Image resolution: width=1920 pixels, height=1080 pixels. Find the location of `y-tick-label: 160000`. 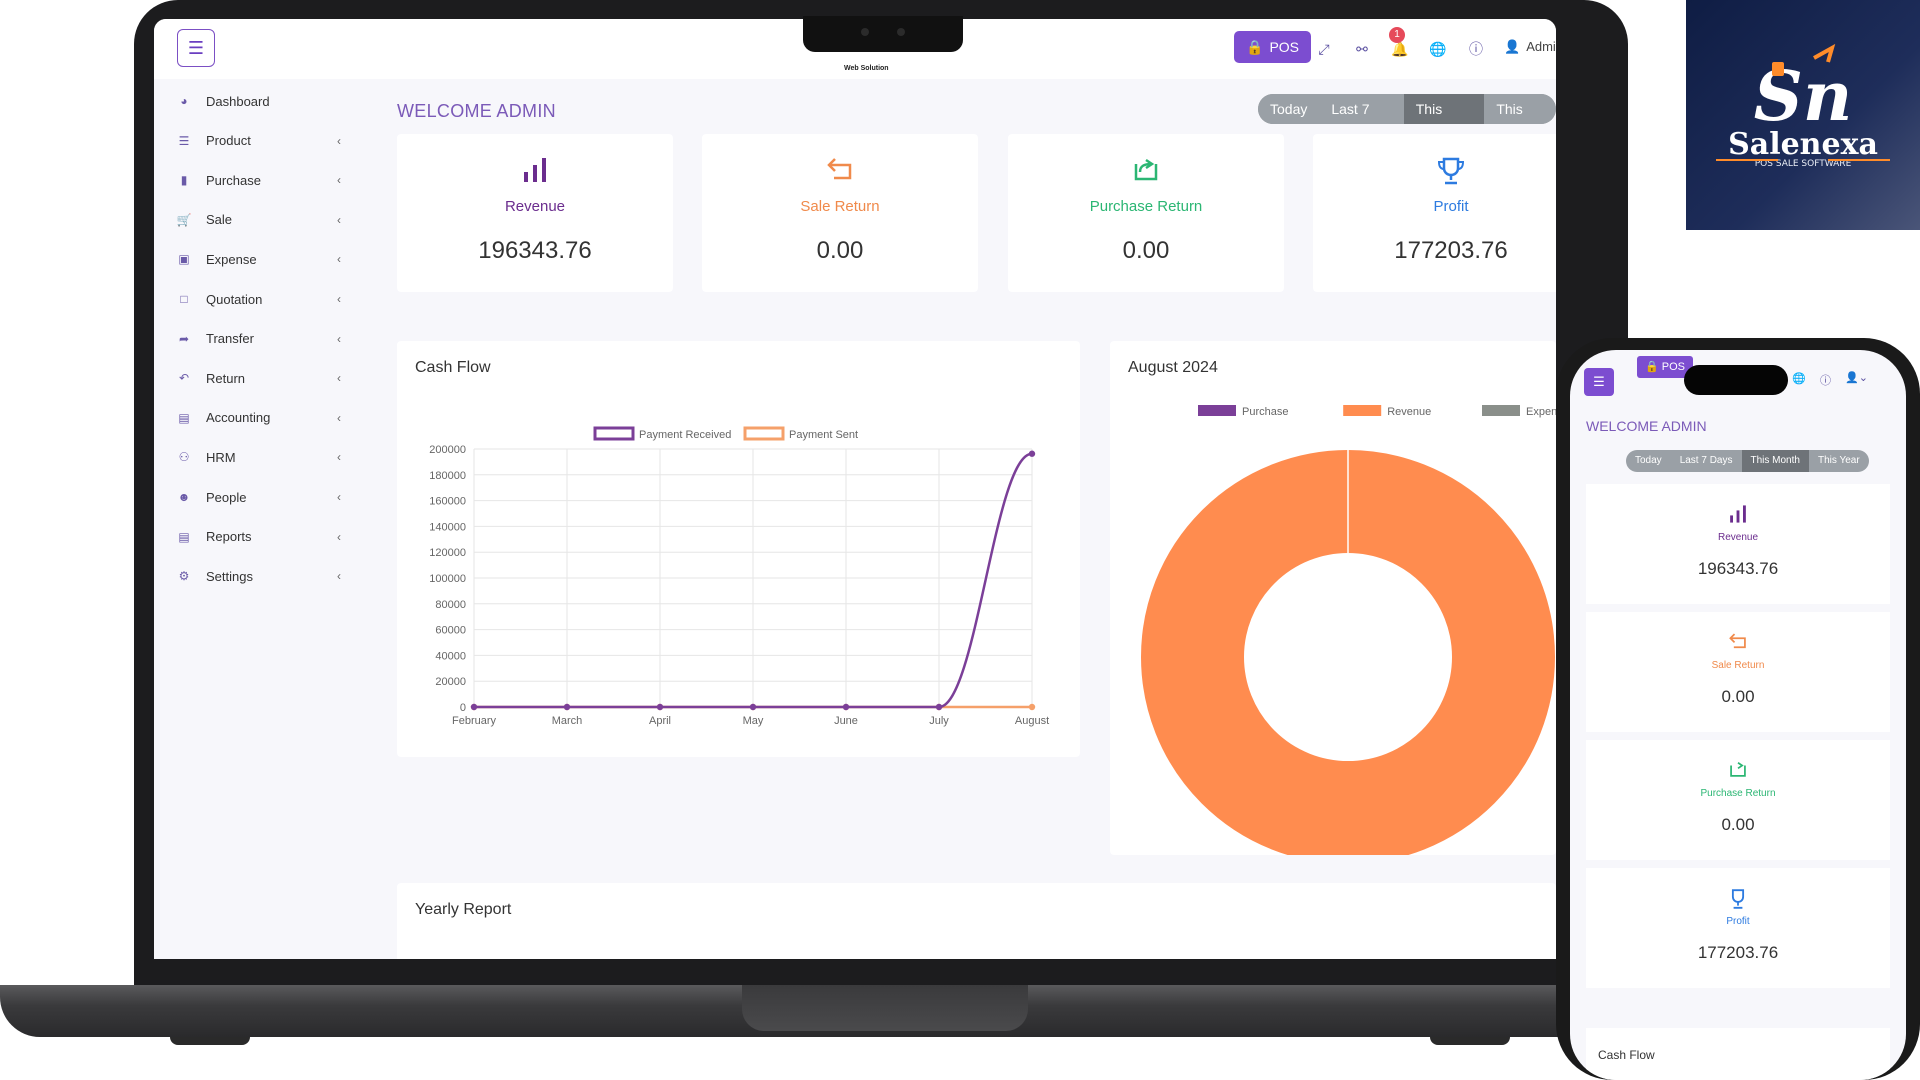

y-tick-label: 160000 is located at coordinates (447, 502).